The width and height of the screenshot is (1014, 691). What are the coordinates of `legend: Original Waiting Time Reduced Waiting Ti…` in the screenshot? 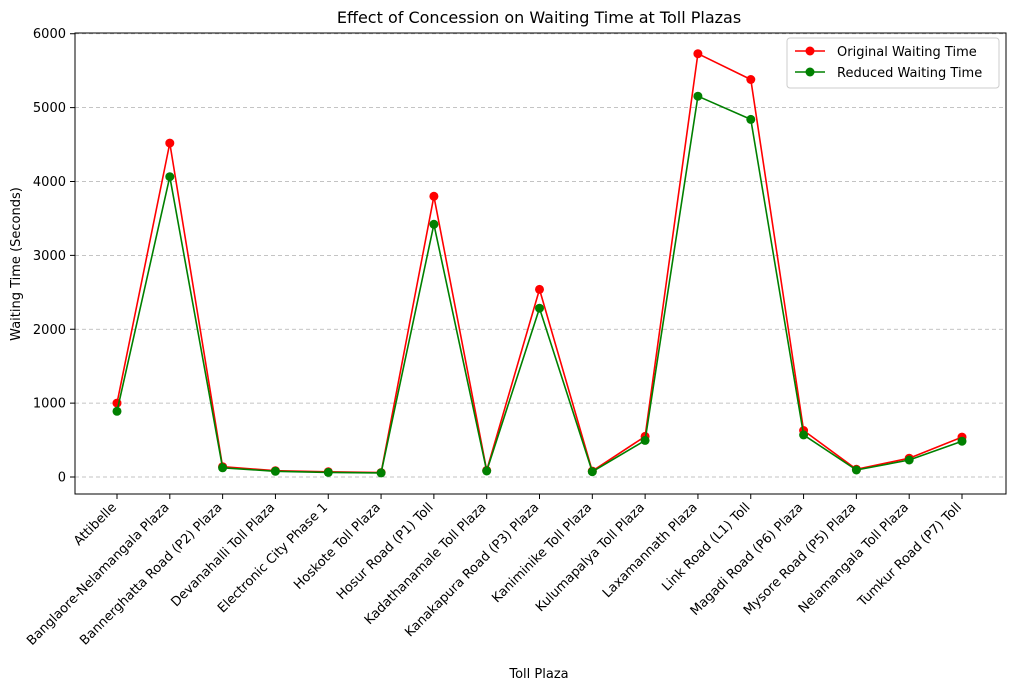 It's located at (893, 63).